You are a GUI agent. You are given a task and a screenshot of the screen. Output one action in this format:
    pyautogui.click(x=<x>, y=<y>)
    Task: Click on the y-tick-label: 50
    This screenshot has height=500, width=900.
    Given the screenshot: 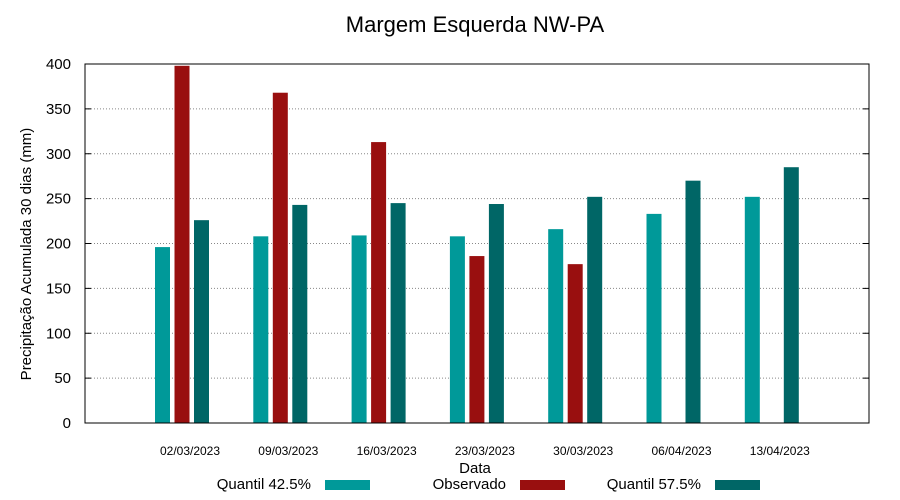 What is the action you would take?
    pyautogui.click(x=62, y=378)
    